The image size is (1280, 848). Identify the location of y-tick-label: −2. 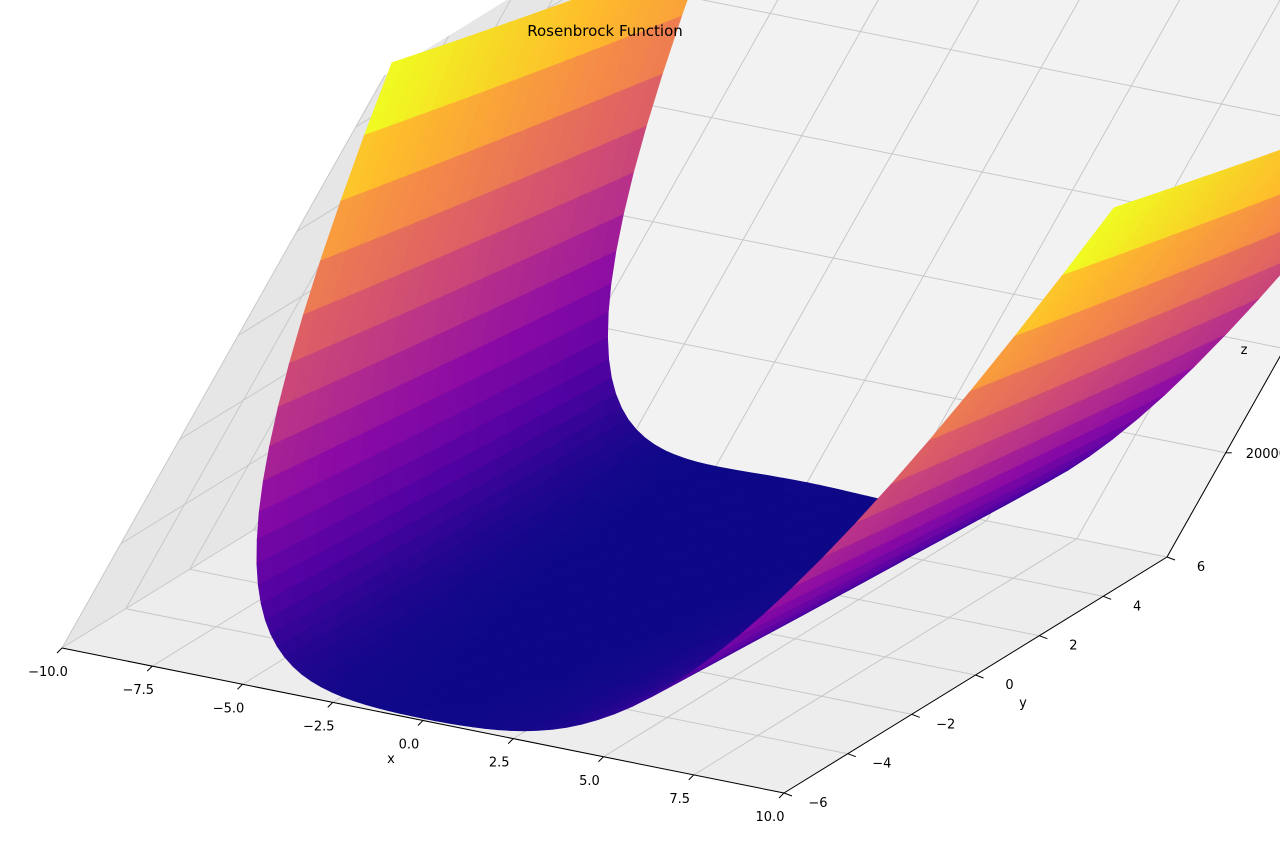
(945, 724).